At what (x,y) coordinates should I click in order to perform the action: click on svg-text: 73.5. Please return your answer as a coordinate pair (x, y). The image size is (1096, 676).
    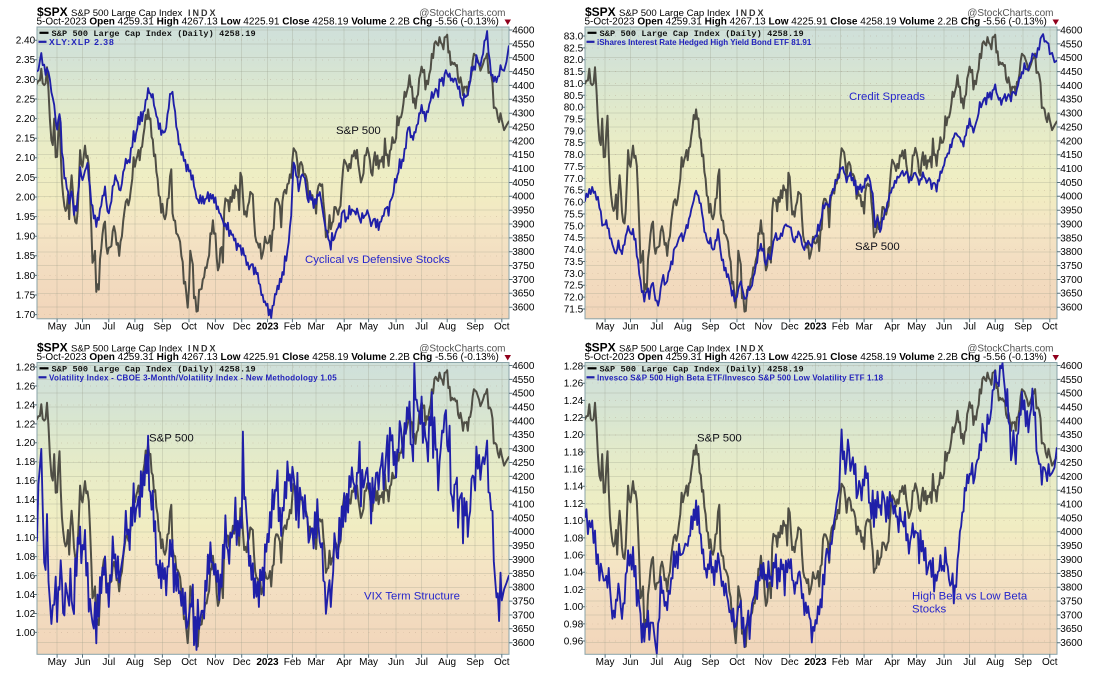
    Looking at the image, I should click on (574, 262).